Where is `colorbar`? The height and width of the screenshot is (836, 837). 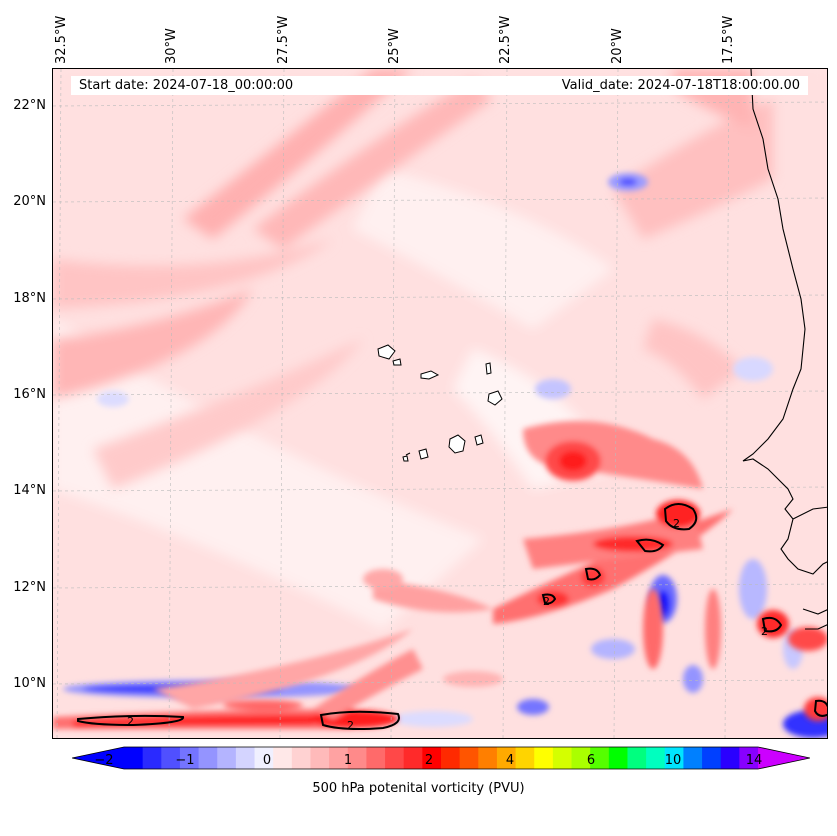 colorbar is located at coordinates (441, 758).